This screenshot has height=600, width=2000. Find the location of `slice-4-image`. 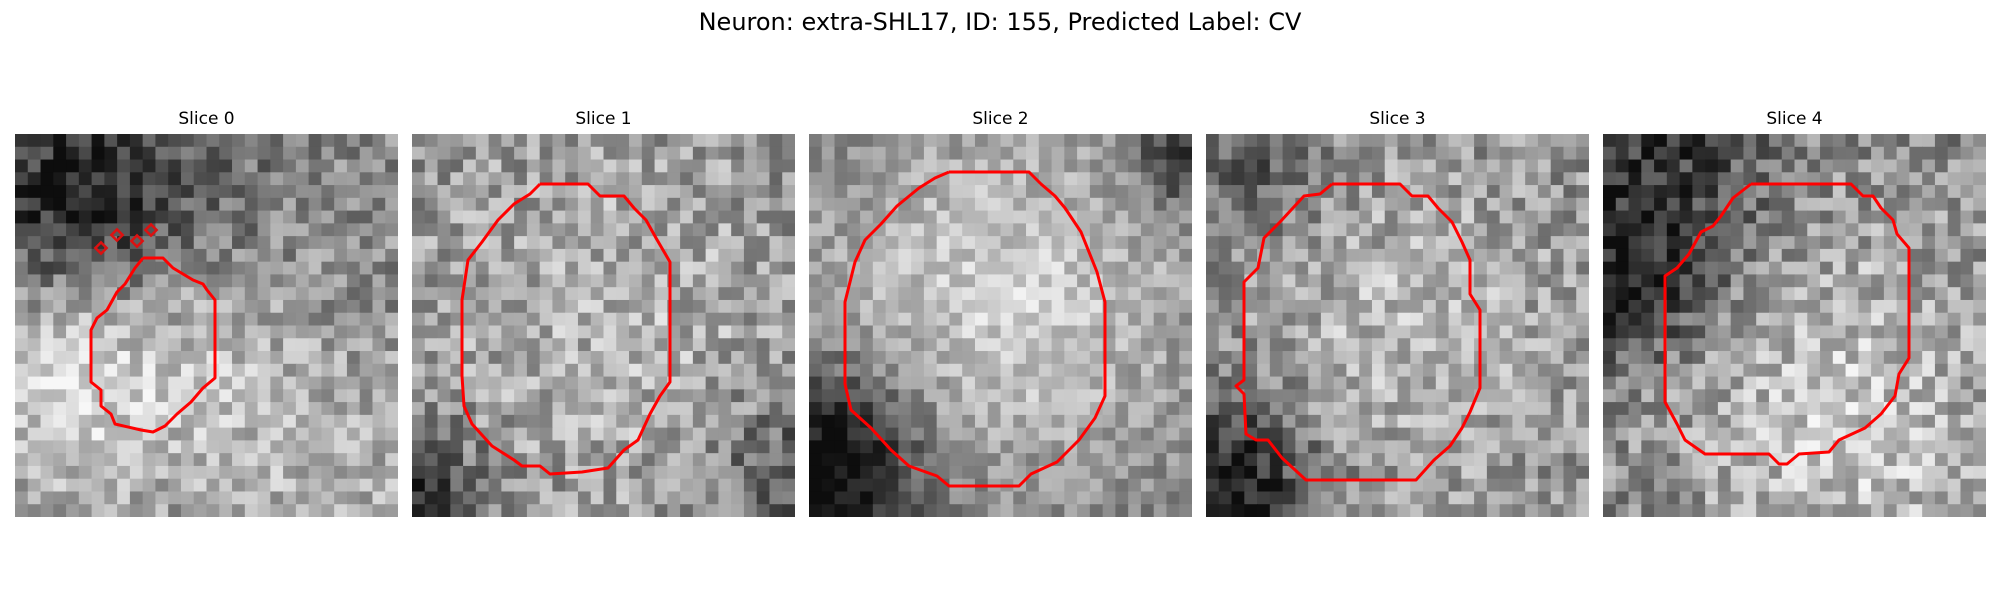

slice-4-image is located at coordinates (1794, 325).